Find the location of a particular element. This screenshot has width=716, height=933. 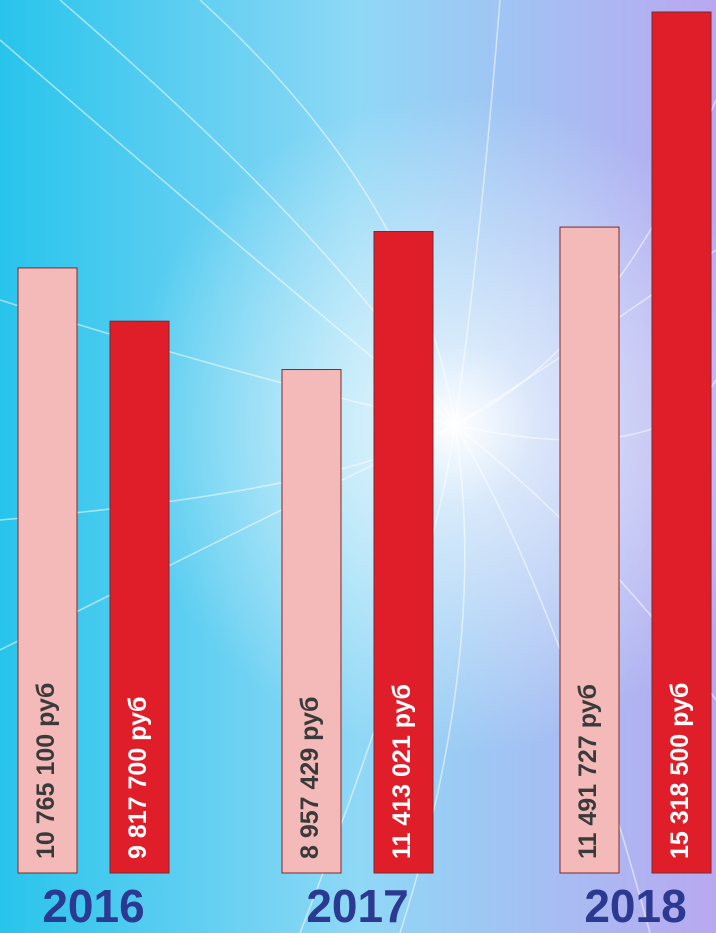

value-label: 15 318 500 руб is located at coordinates (680, 771).